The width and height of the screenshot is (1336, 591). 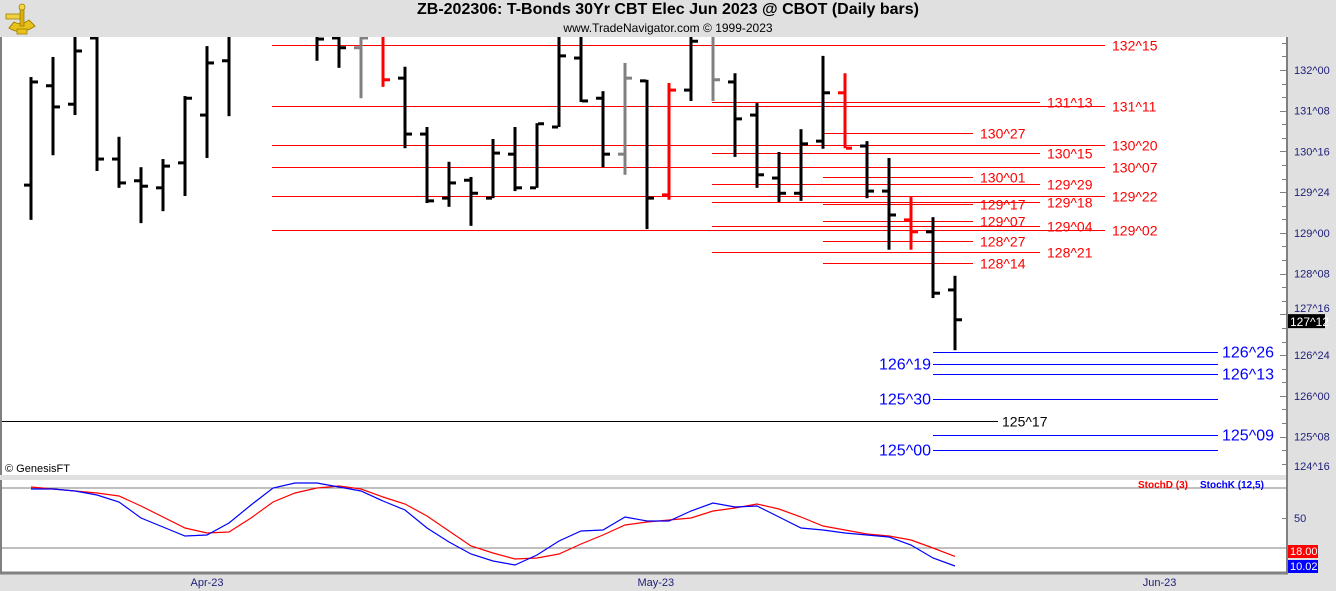 I want to click on indicator-tick-label: 50, so click(x=1300, y=519).